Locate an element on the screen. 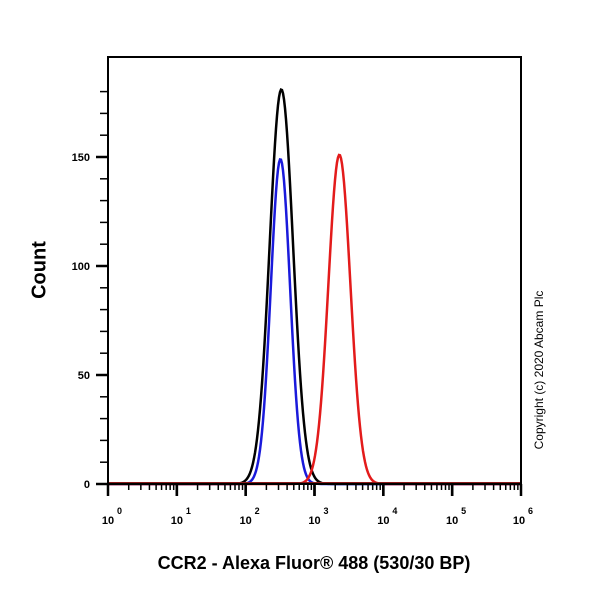 The image size is (600, 600). copyright-notice: Copyright (c) 2020 Abcam Plc is located at coordinates (539, 370).